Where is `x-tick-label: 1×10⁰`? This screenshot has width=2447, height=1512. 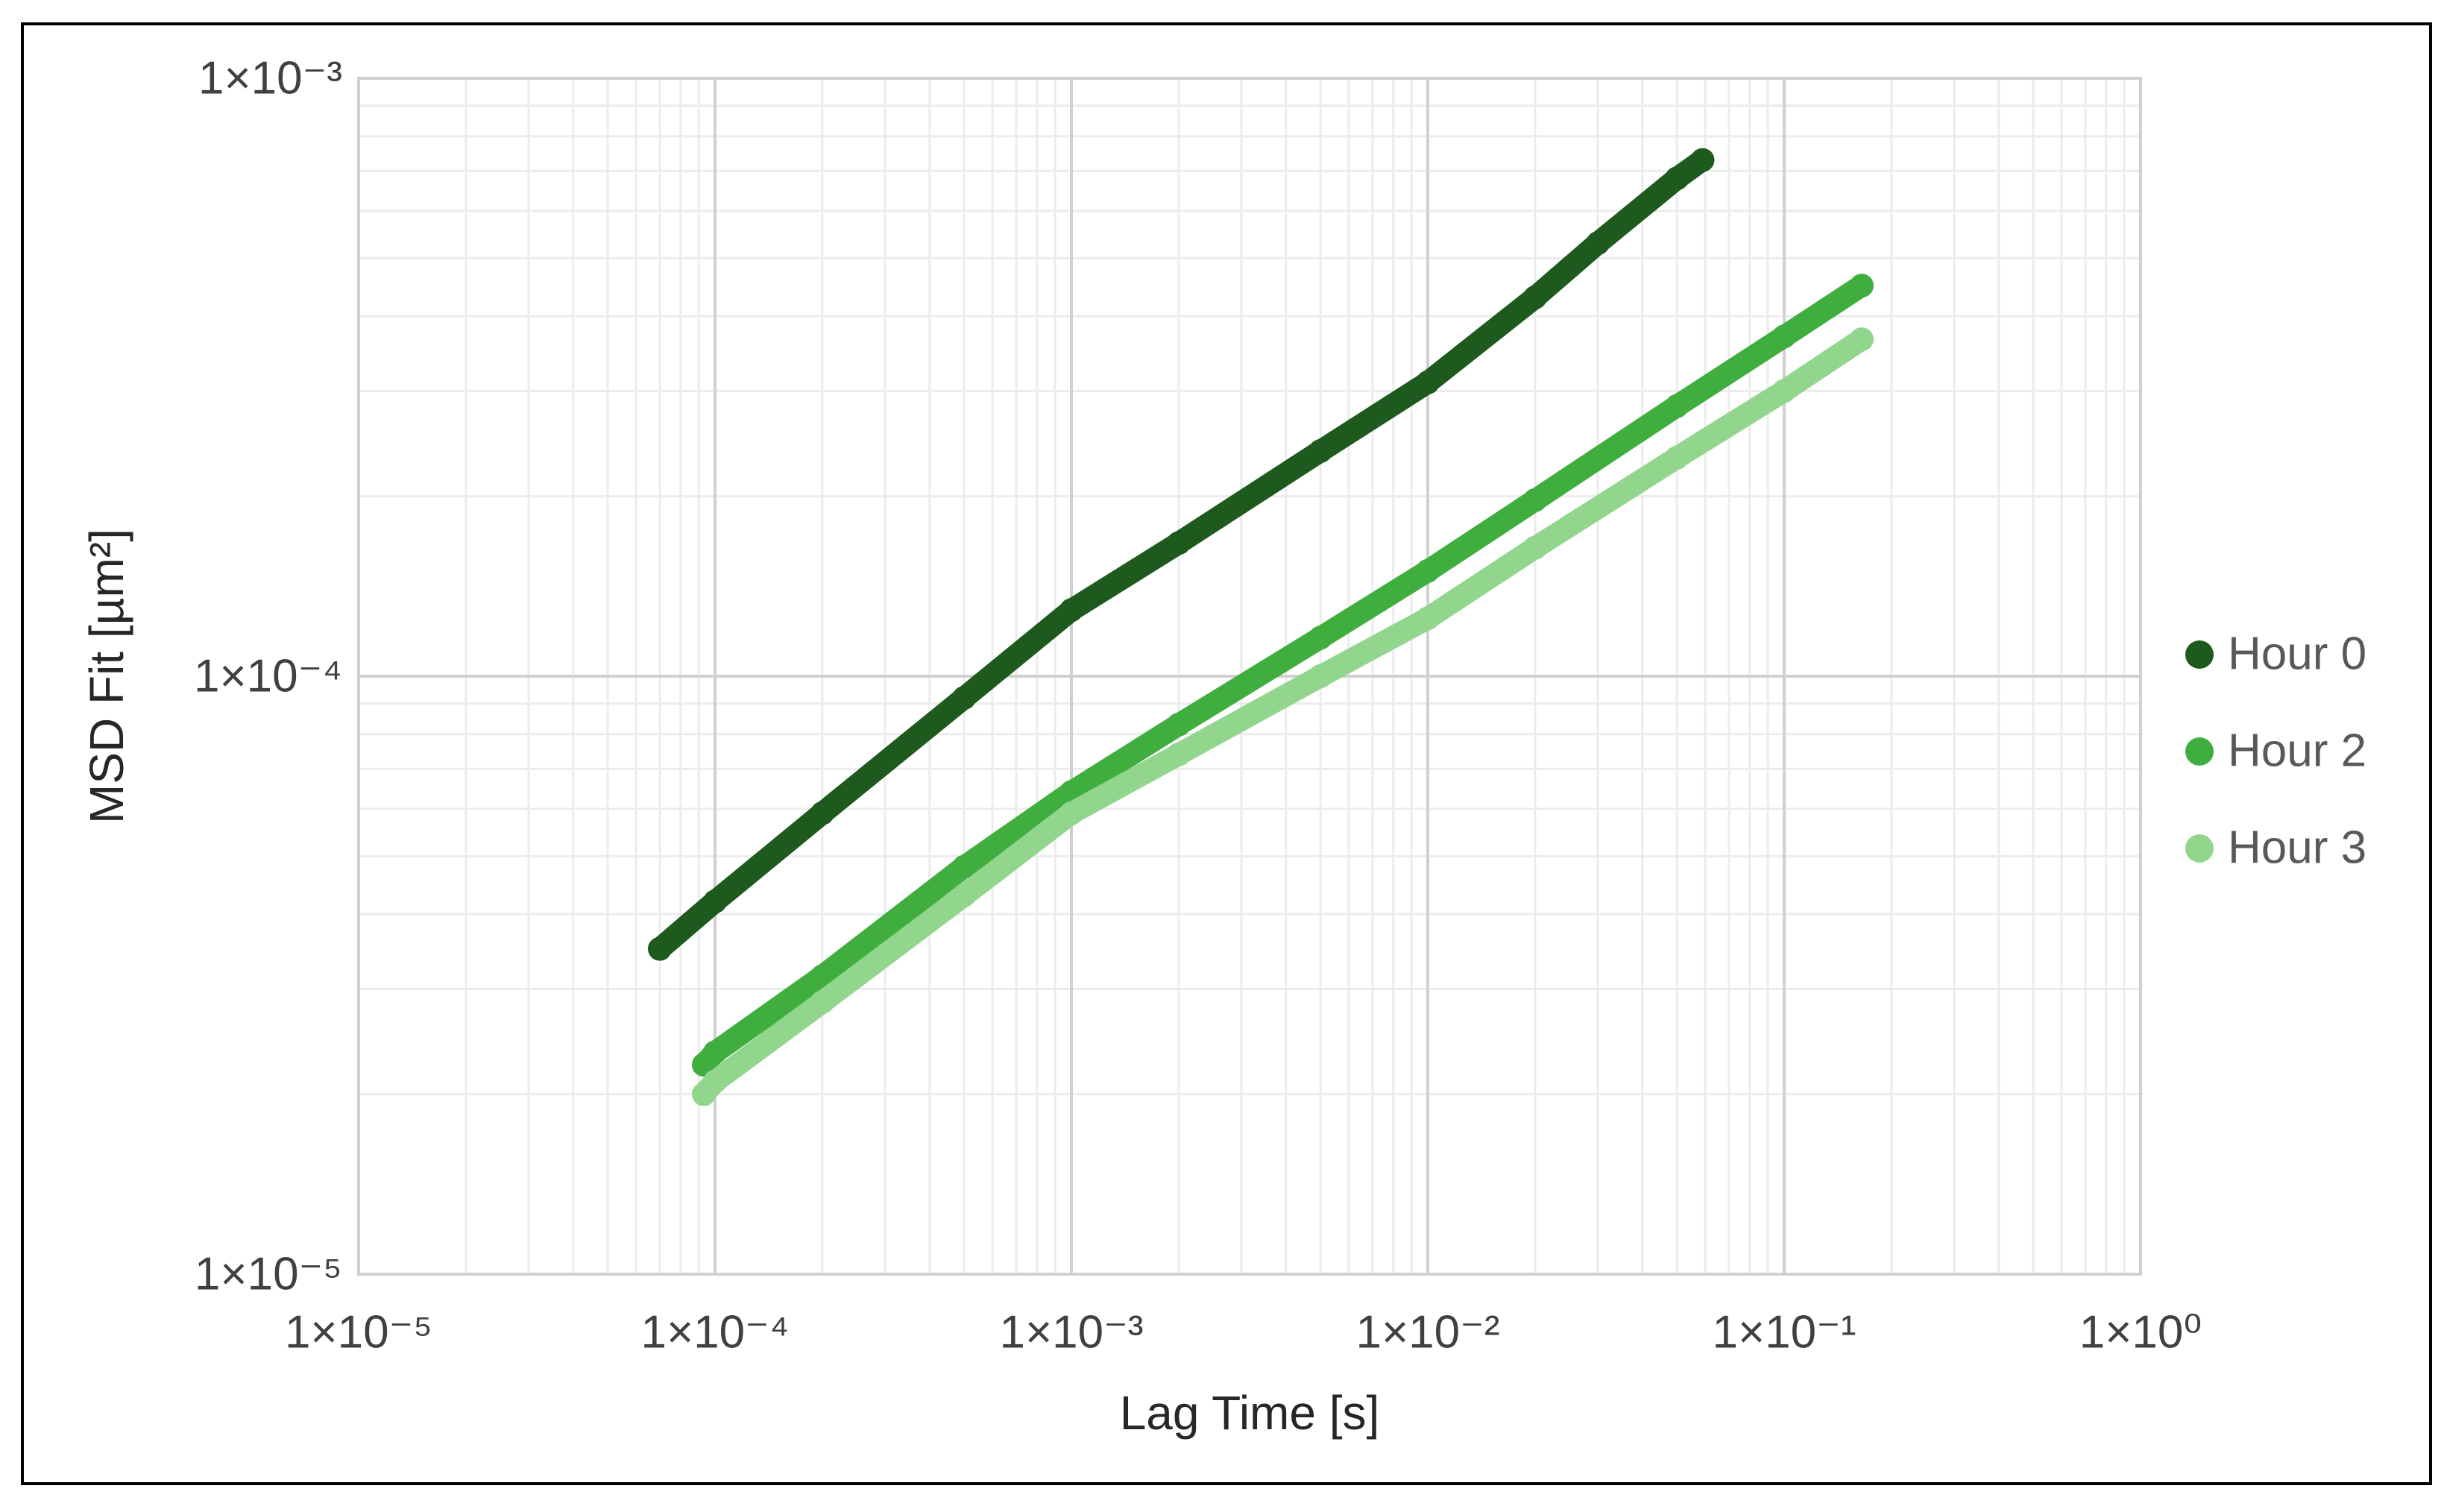
x-tick-label: 1×10⁰ is located at coordinates (2140, 1332).